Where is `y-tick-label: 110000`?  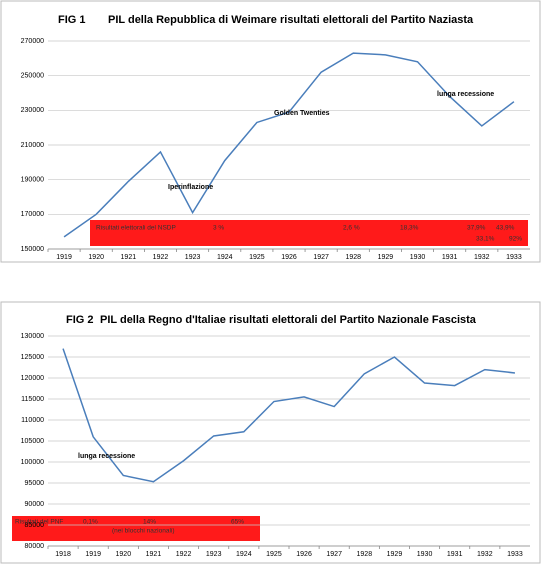
y-tick-label: 110000 is located at coordinates (32, 420).